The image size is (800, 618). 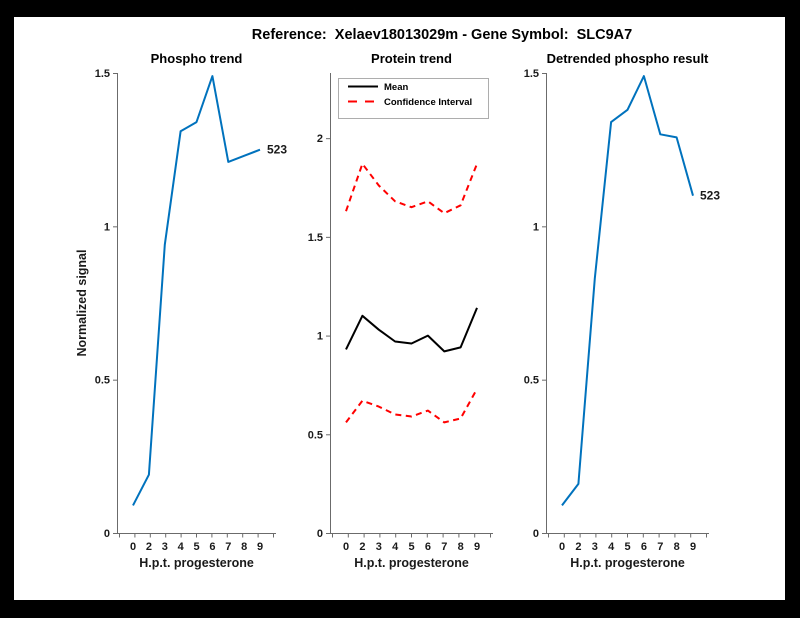 I want to click on legend-entry-label: Confidence Interval, so click(x=428, y=102).